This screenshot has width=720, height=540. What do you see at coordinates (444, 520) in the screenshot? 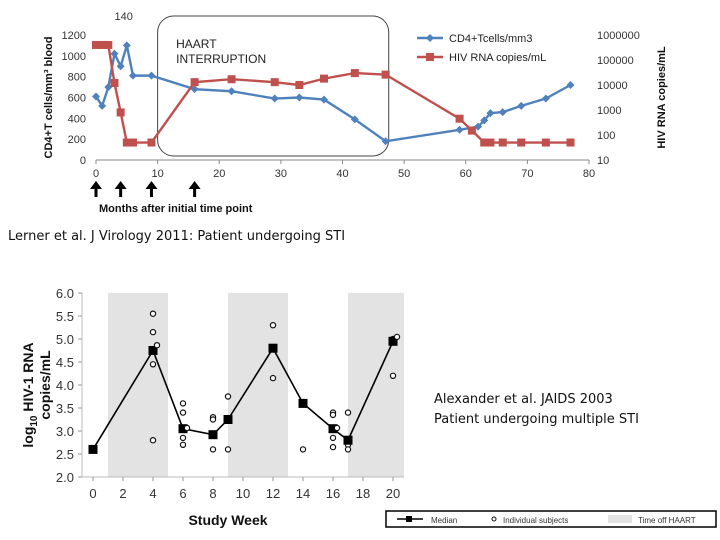
I see `legend-median-label: Median` at bounding box center [444, 520].